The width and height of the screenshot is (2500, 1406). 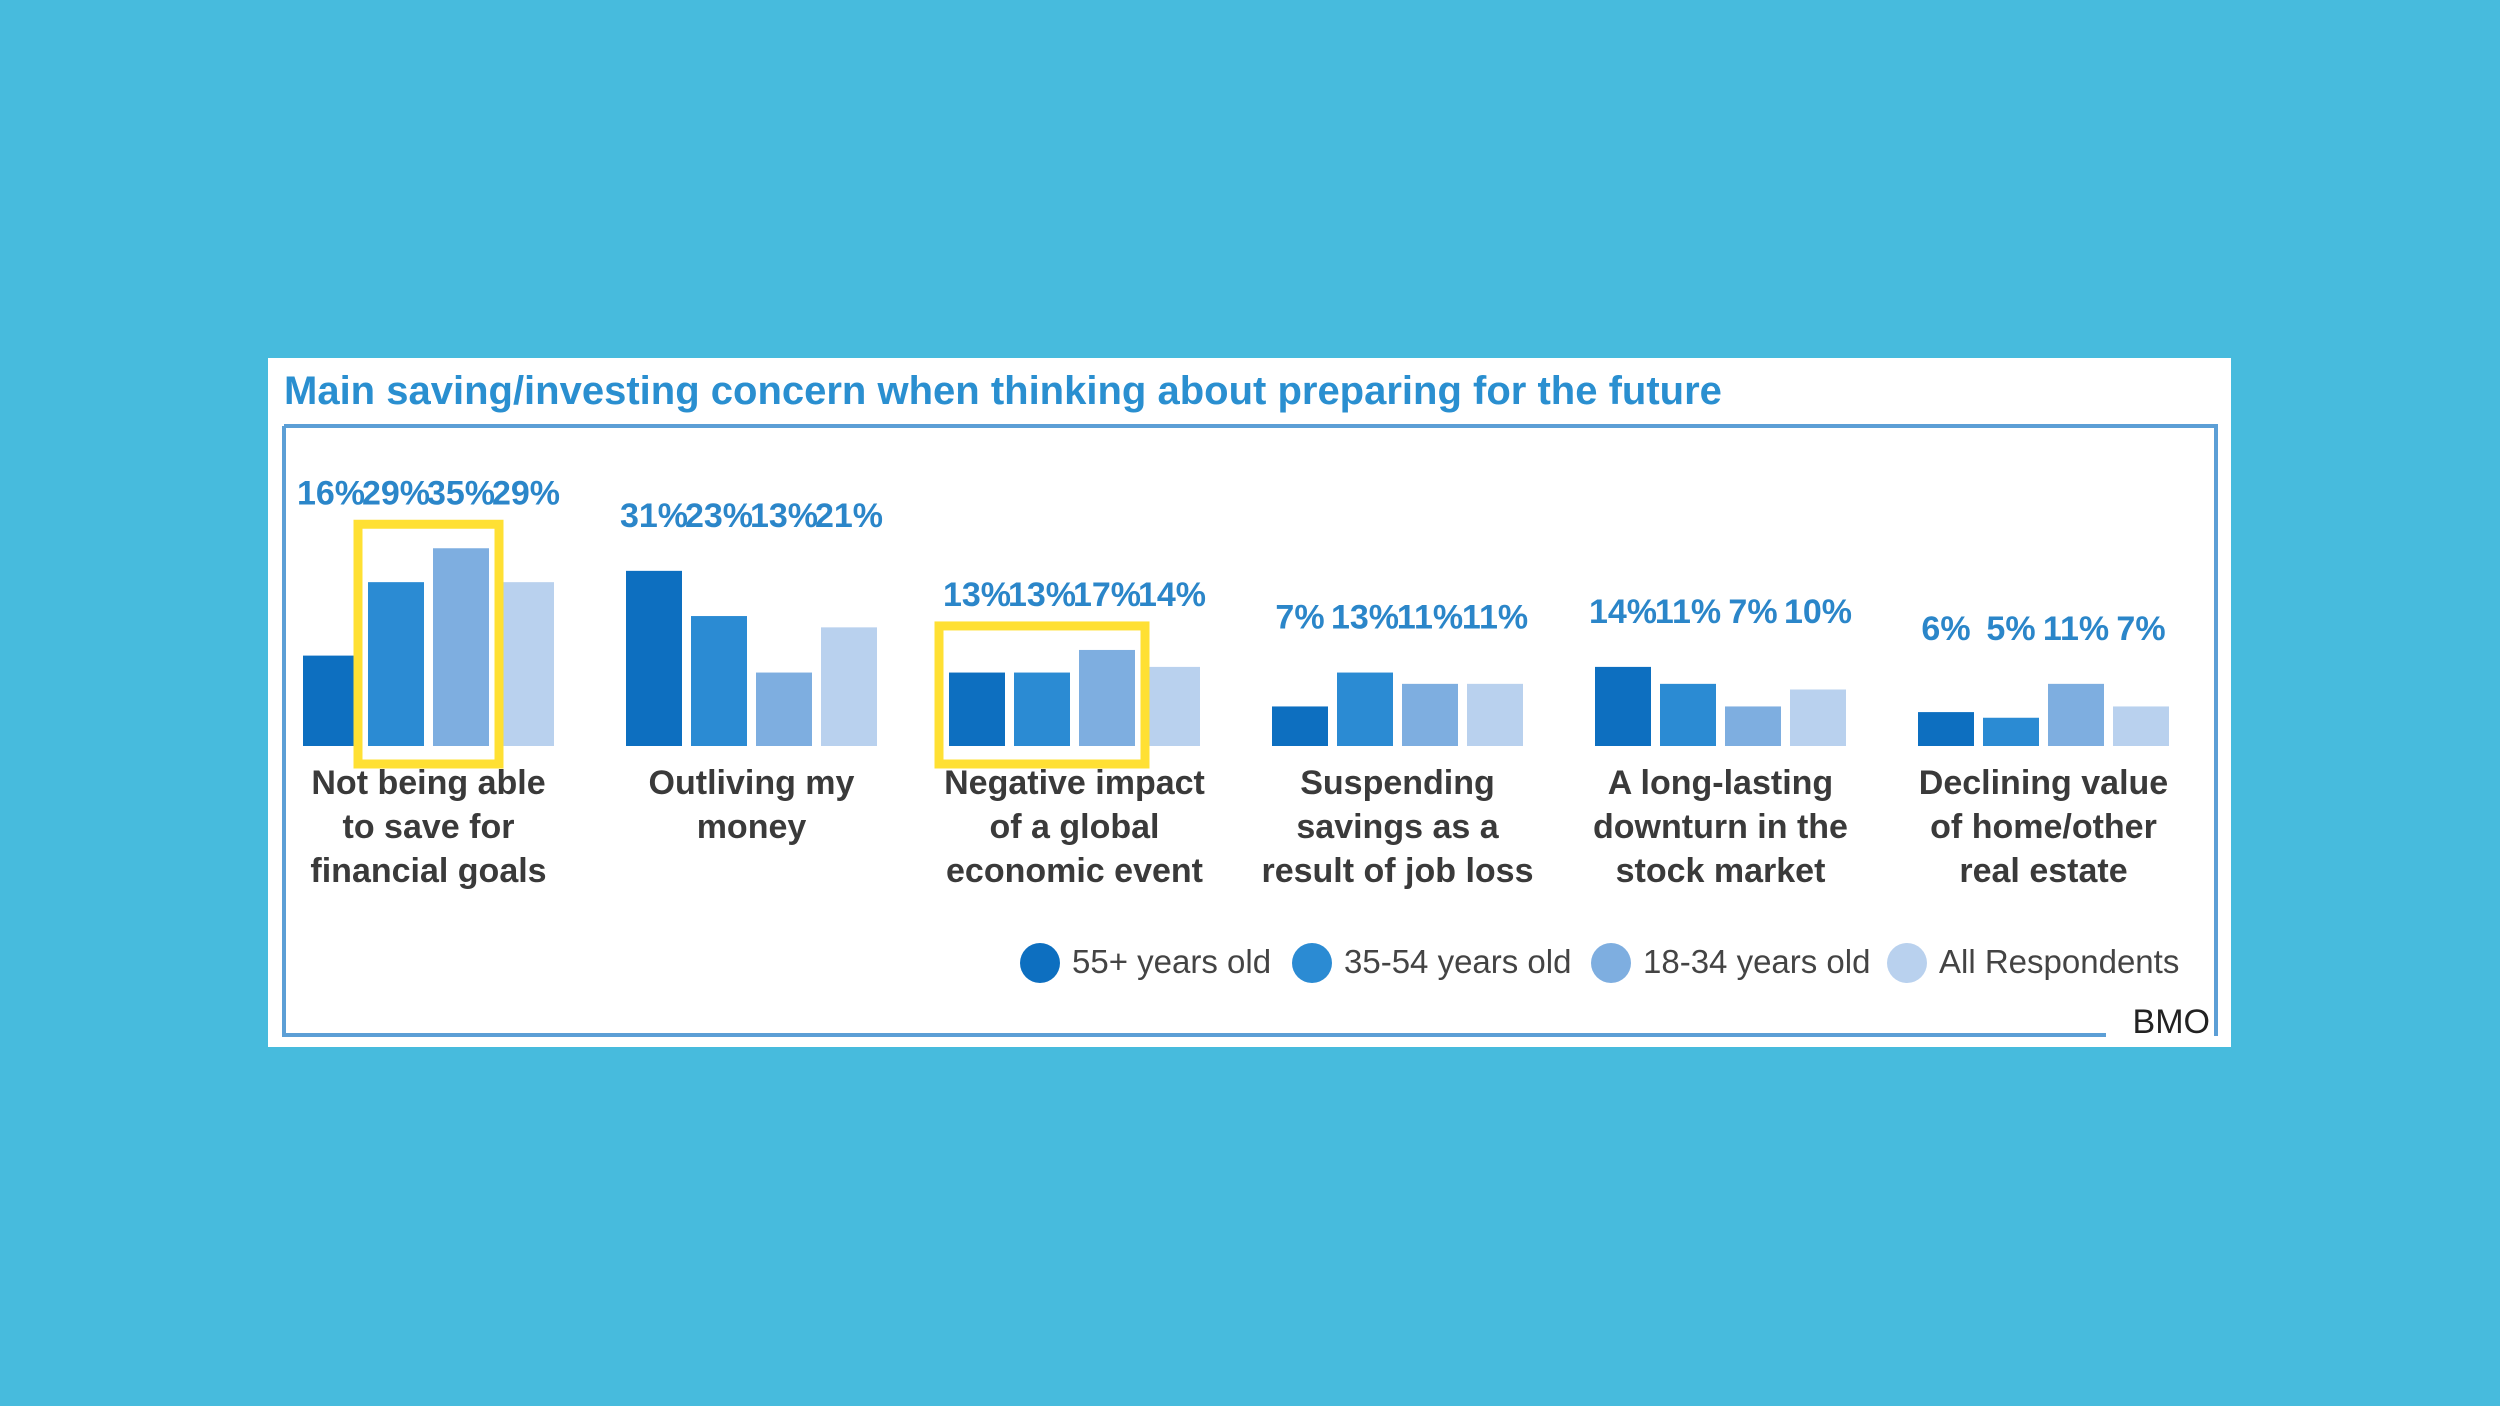 What do you see at coordinates (1074, 827) in the screenshot?
I see `category-label: Negative impact of a global economic event` at bounding box center [1074, 827].